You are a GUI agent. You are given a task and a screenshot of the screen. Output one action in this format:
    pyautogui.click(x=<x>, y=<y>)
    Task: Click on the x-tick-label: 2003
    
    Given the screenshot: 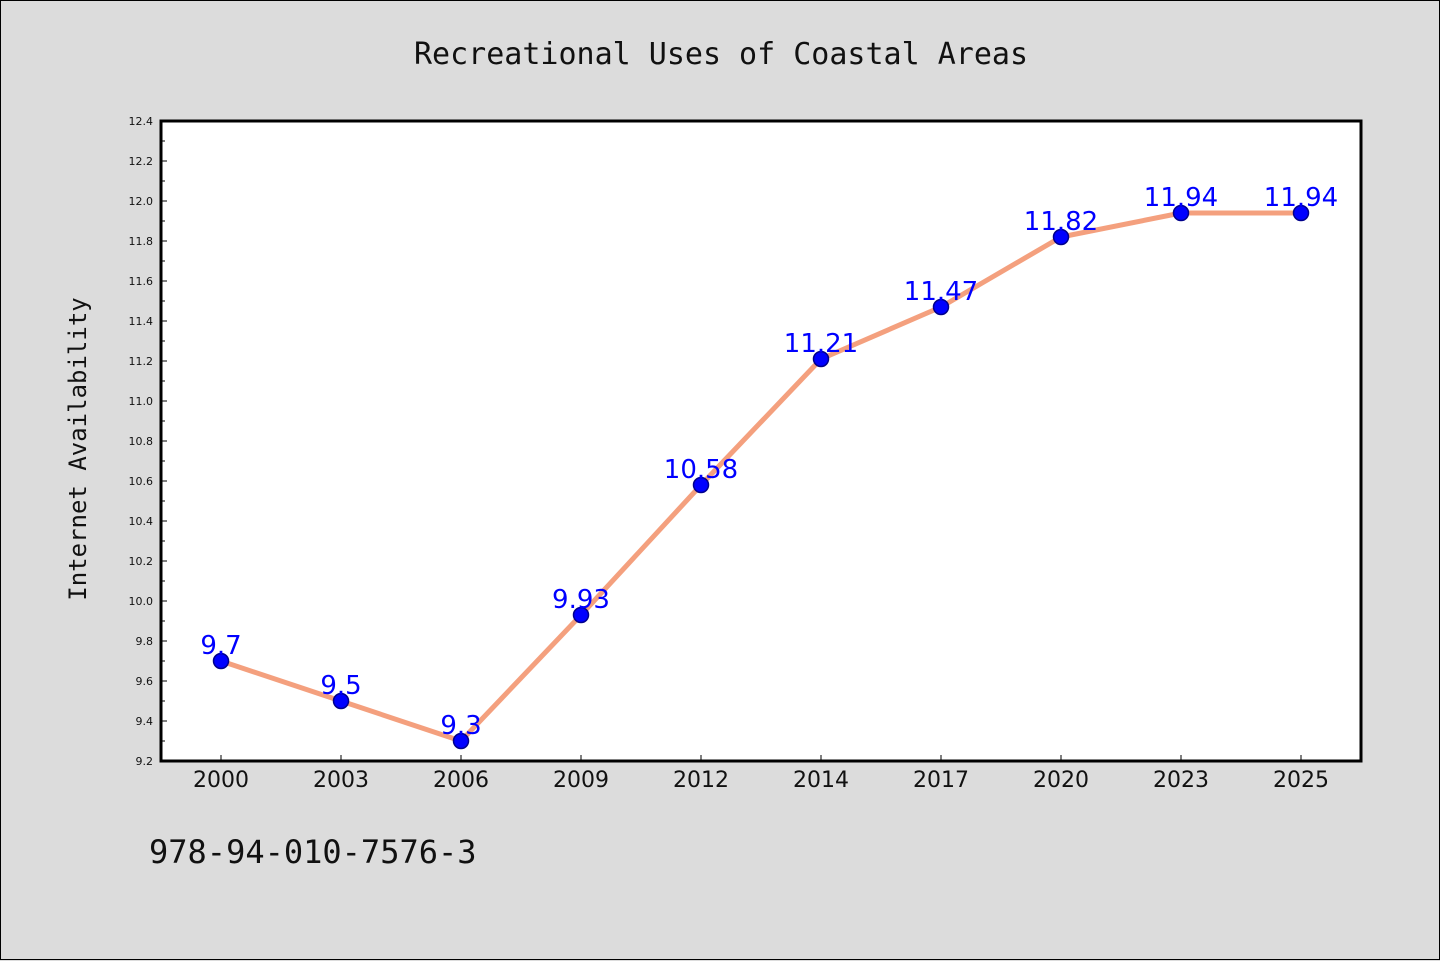 What is the action you would take?
    pyautogui.click(x=341, y=780)
    